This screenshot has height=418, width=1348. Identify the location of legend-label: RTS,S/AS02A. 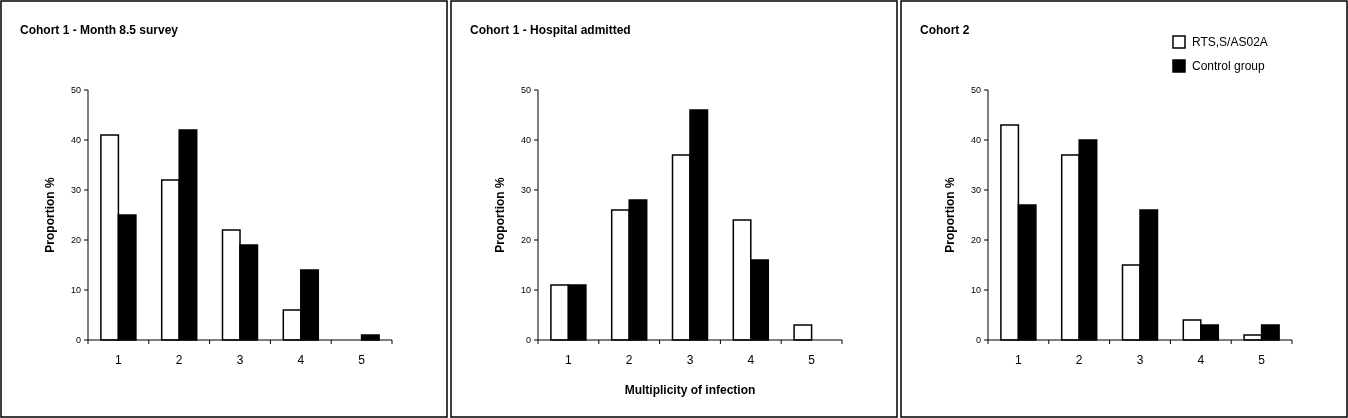
(1230, 42).